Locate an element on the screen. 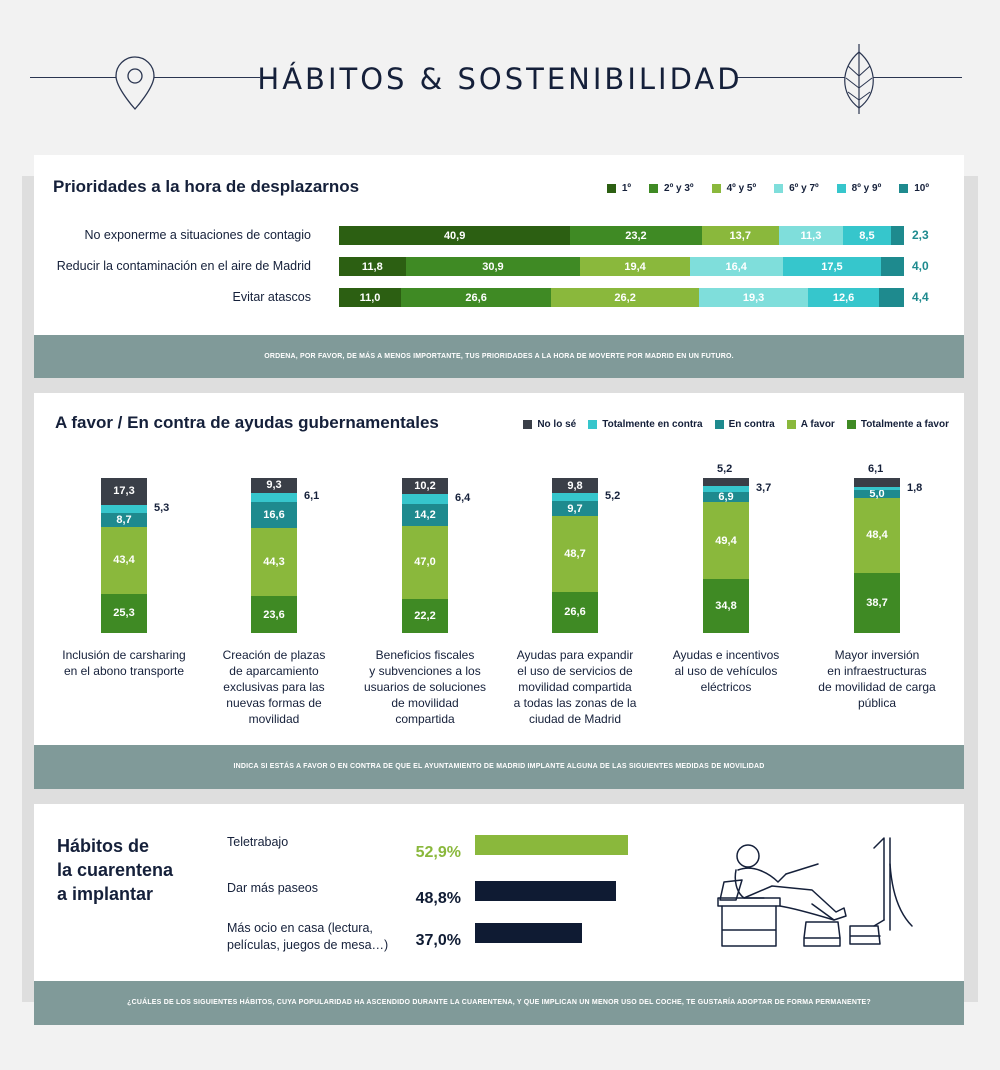 Image resolution: width=1000 pixels, height=1070 pixels. legend-item: En contra is located at coordinates (744, 424).